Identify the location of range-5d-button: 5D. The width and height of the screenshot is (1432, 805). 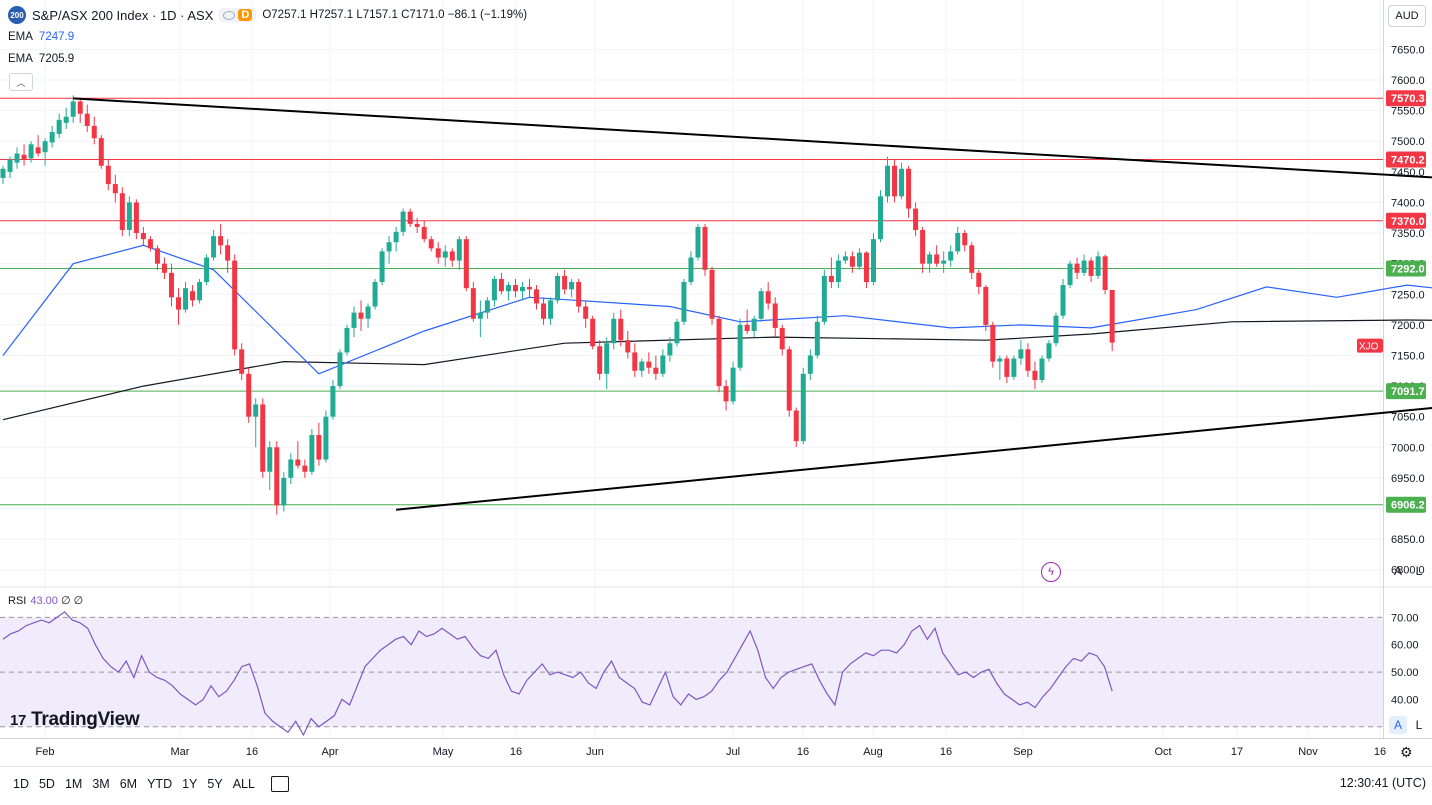
(46, 784).